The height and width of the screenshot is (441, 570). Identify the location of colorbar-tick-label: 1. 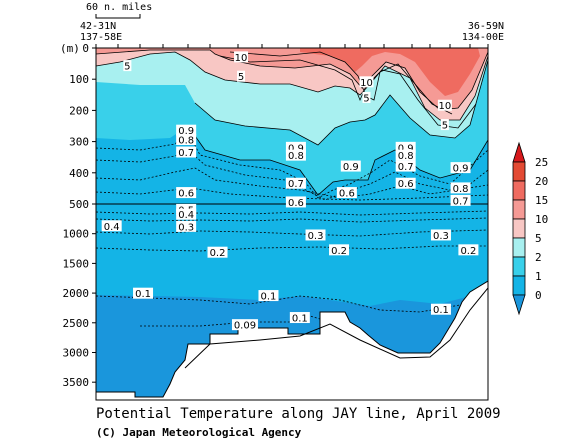
(538, 276).